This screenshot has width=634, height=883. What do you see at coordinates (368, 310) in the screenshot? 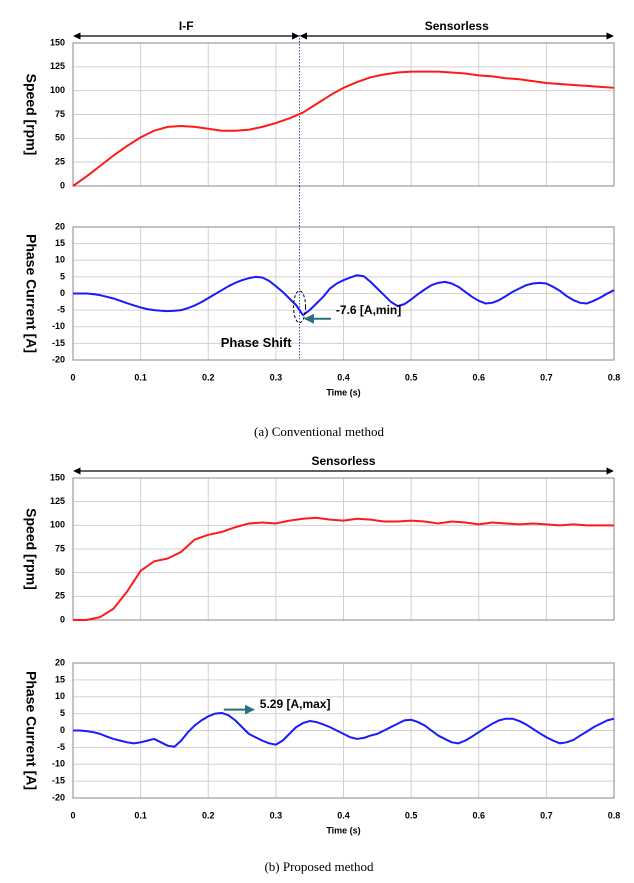
I see `annotation: -7.6 [A,min]` at bounding box center [368, 310].